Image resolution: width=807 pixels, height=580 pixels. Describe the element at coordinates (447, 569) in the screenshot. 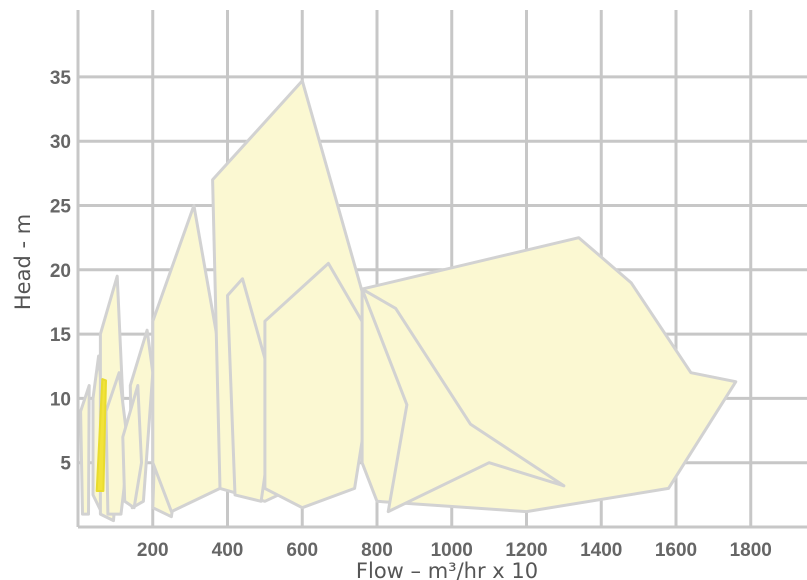

I see `x-axis-title: Flow – m³/hr x 10` at that location.